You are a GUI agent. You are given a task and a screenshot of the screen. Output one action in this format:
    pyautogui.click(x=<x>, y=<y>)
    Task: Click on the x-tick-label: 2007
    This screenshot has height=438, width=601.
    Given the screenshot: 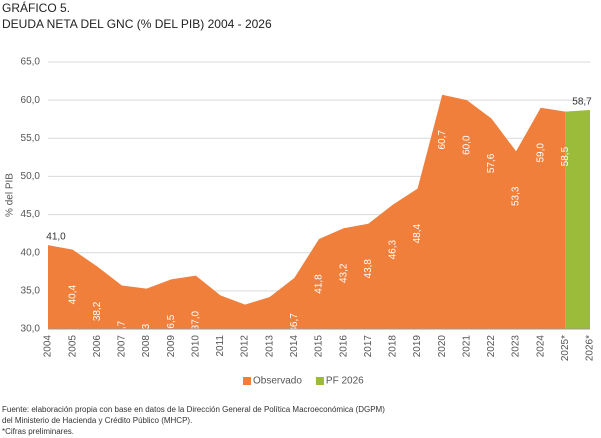 What is the action you would take?
    pyautogui.click(x=122, y=346)
    